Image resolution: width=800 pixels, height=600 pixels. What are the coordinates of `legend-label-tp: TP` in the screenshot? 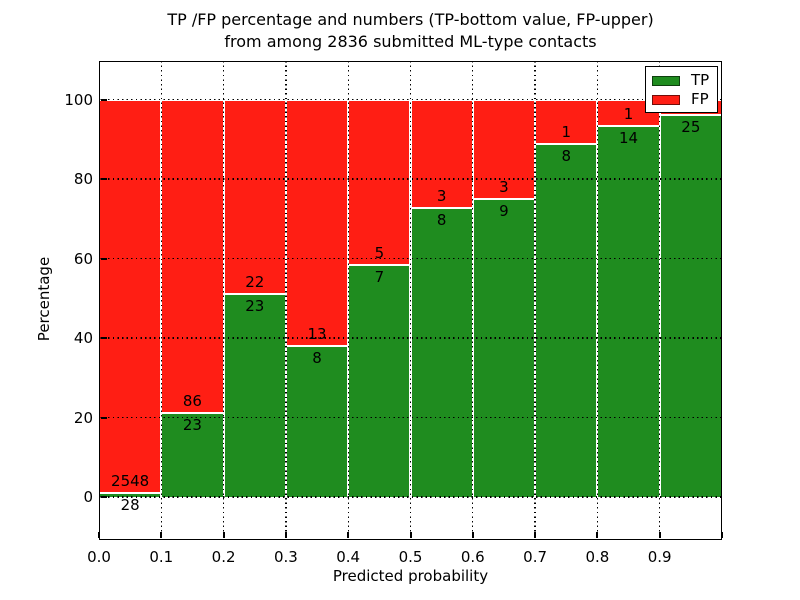 It's located at (700, 80).